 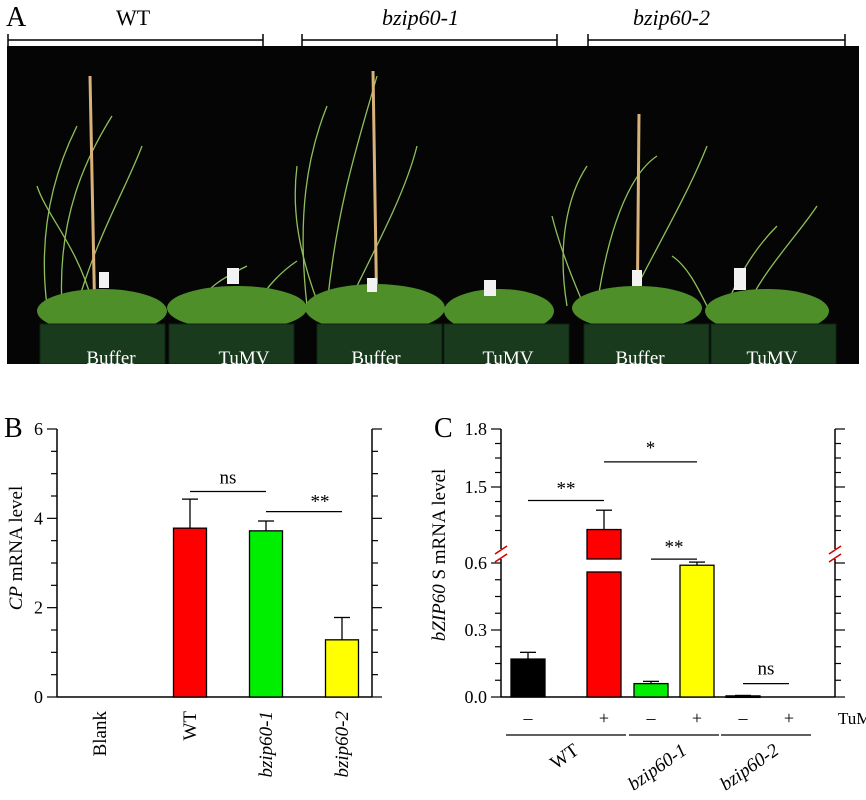 I want to click on treatment-label: TuMV, so click(x=852, y=718).